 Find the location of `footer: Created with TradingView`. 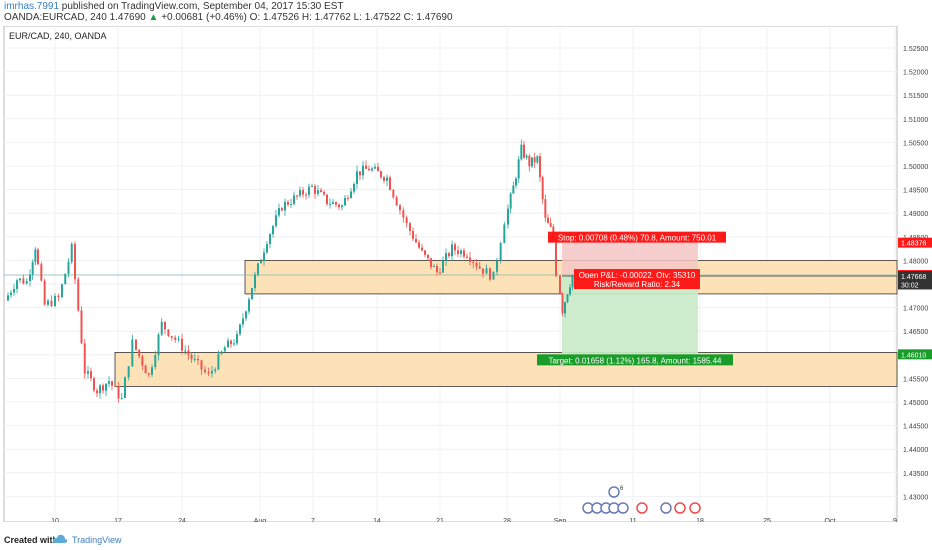

footer: Created with TradingView is located at coordinates (466, 540).